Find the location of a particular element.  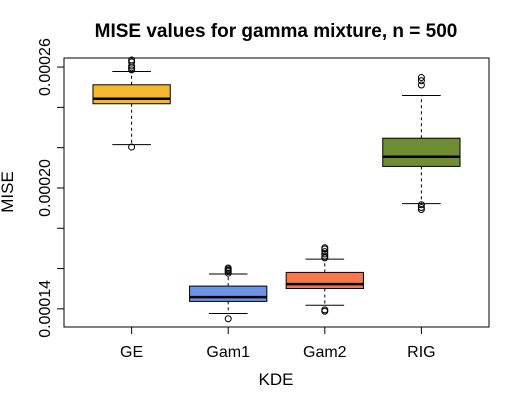

box-rig is located at coordinates (421, 144).